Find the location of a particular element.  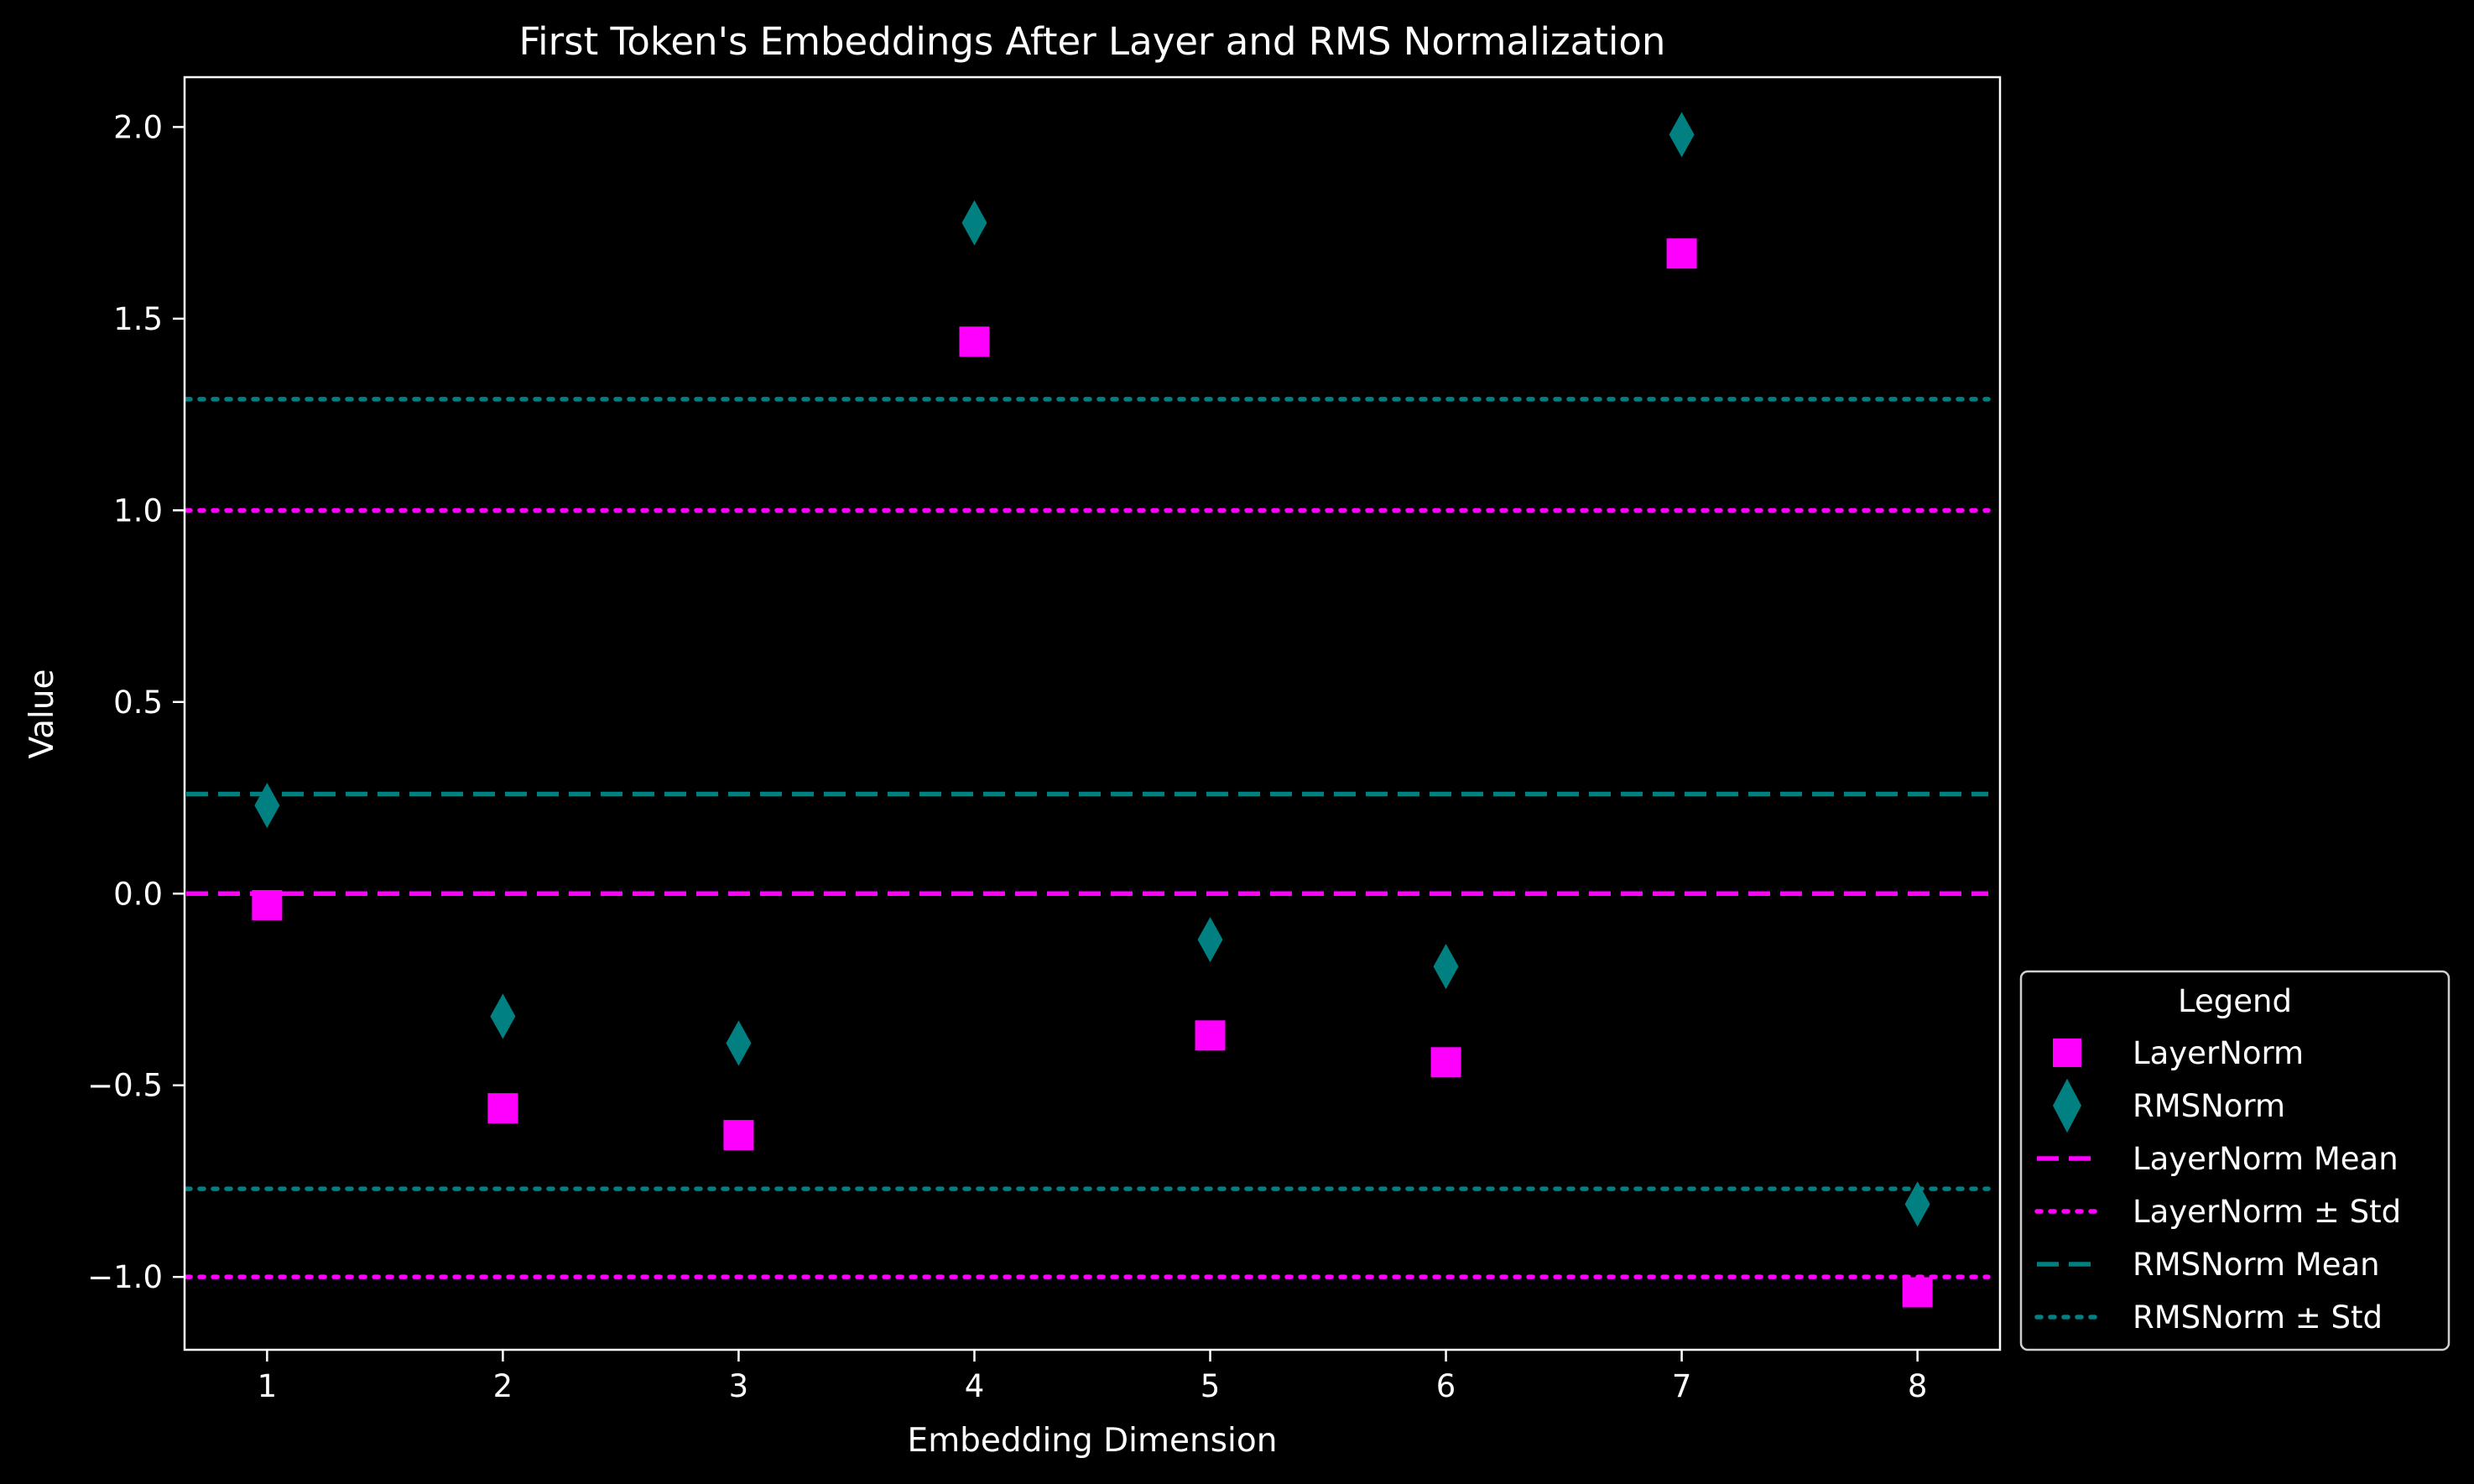

y-tick-label-5: 1.0 is located at coordinates (138, 510).